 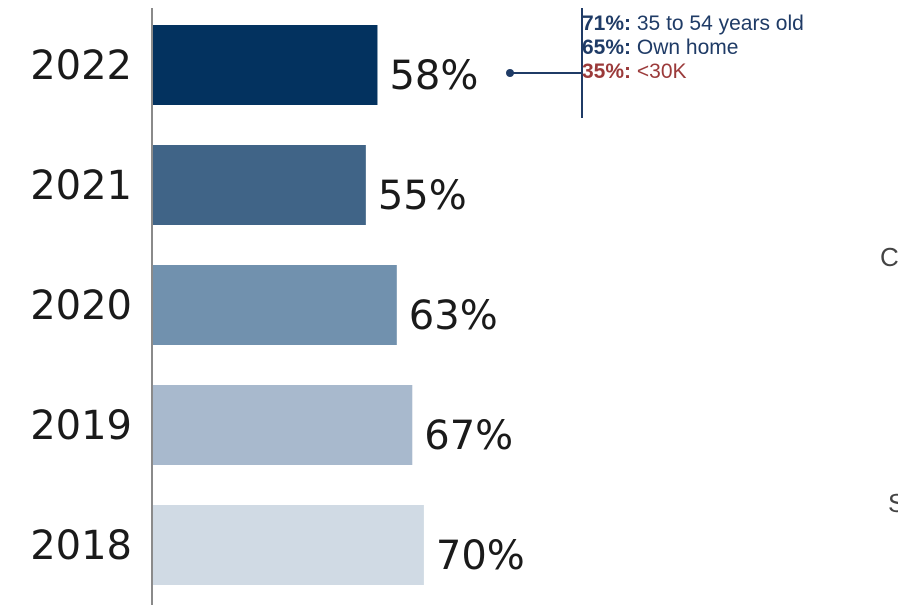 I want to click on edge-text-2: S, so click(x=893, y=503).